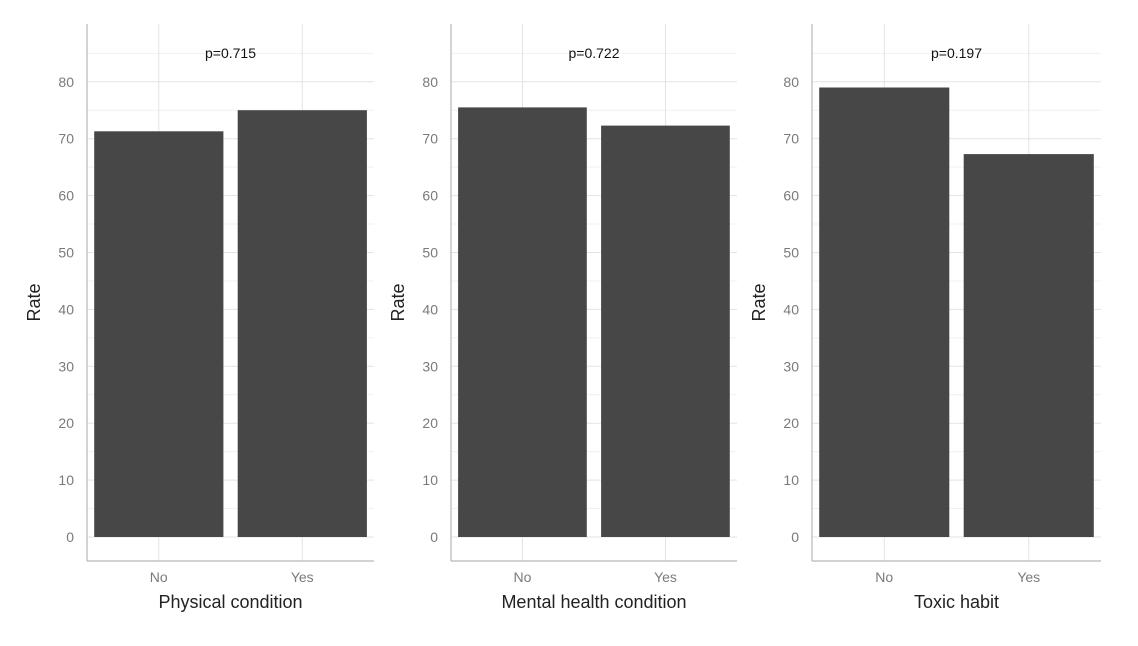  I want to click on x-axis-title: Mental health condition, so click(593, 602).